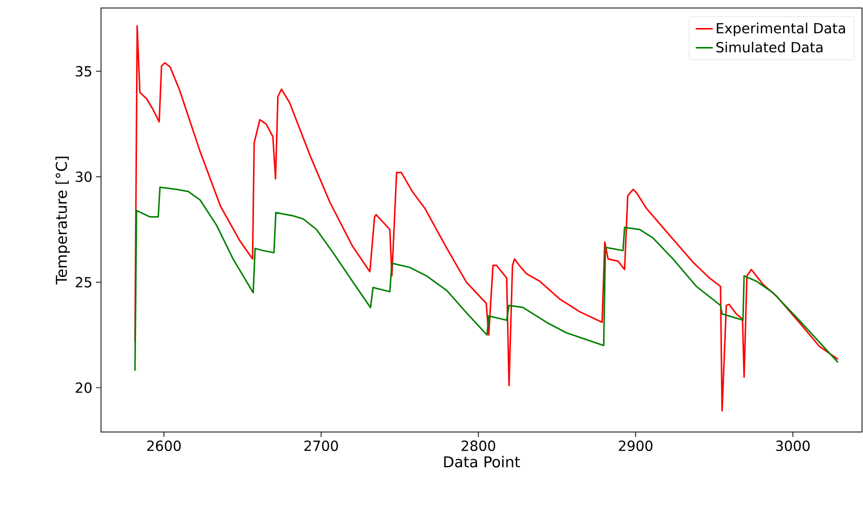 Image resolution: width=863 pixels, height=512 pixels. Describe the element at coordinates (321, 446) in the screenshot. I see `x-tick-label: 2700` at that location.